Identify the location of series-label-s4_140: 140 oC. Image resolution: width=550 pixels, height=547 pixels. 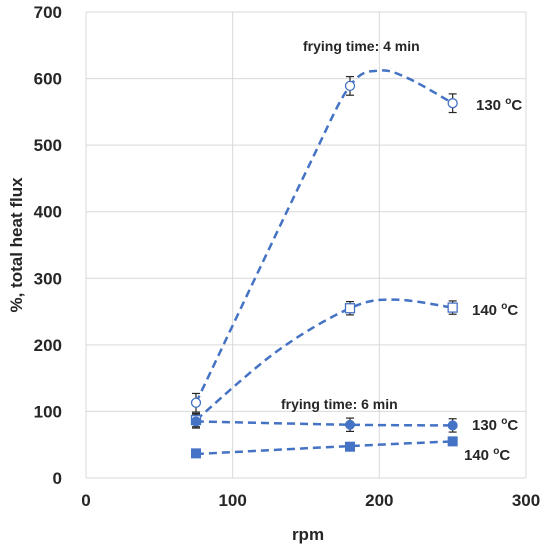
(495, 310).